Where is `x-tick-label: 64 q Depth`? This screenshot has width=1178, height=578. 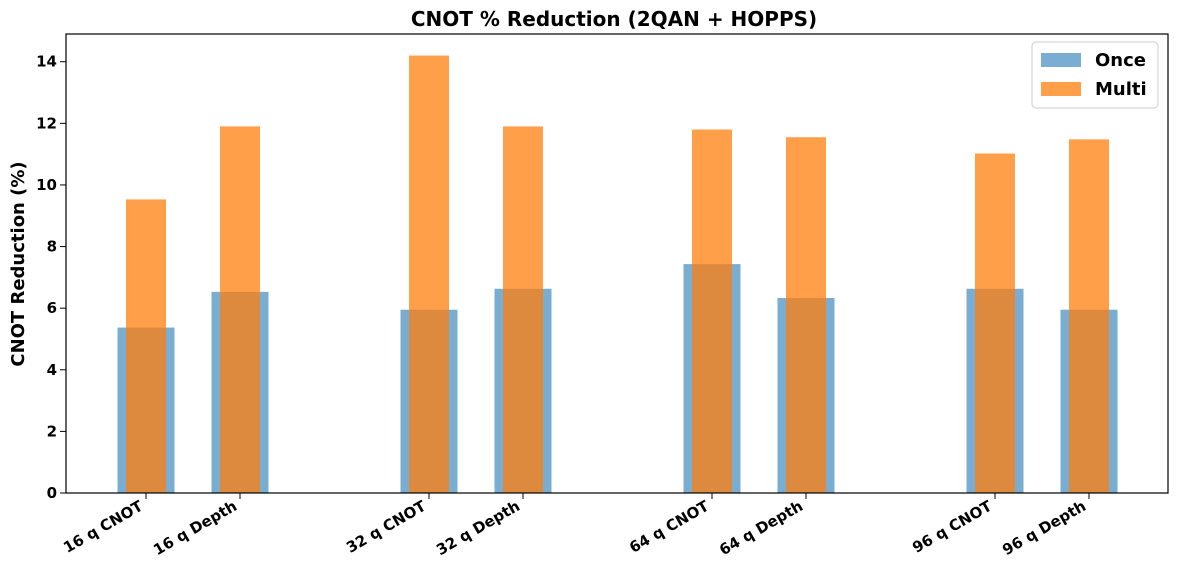
x-tick-label: 64 q Depth is located at coordinates (761, 528).